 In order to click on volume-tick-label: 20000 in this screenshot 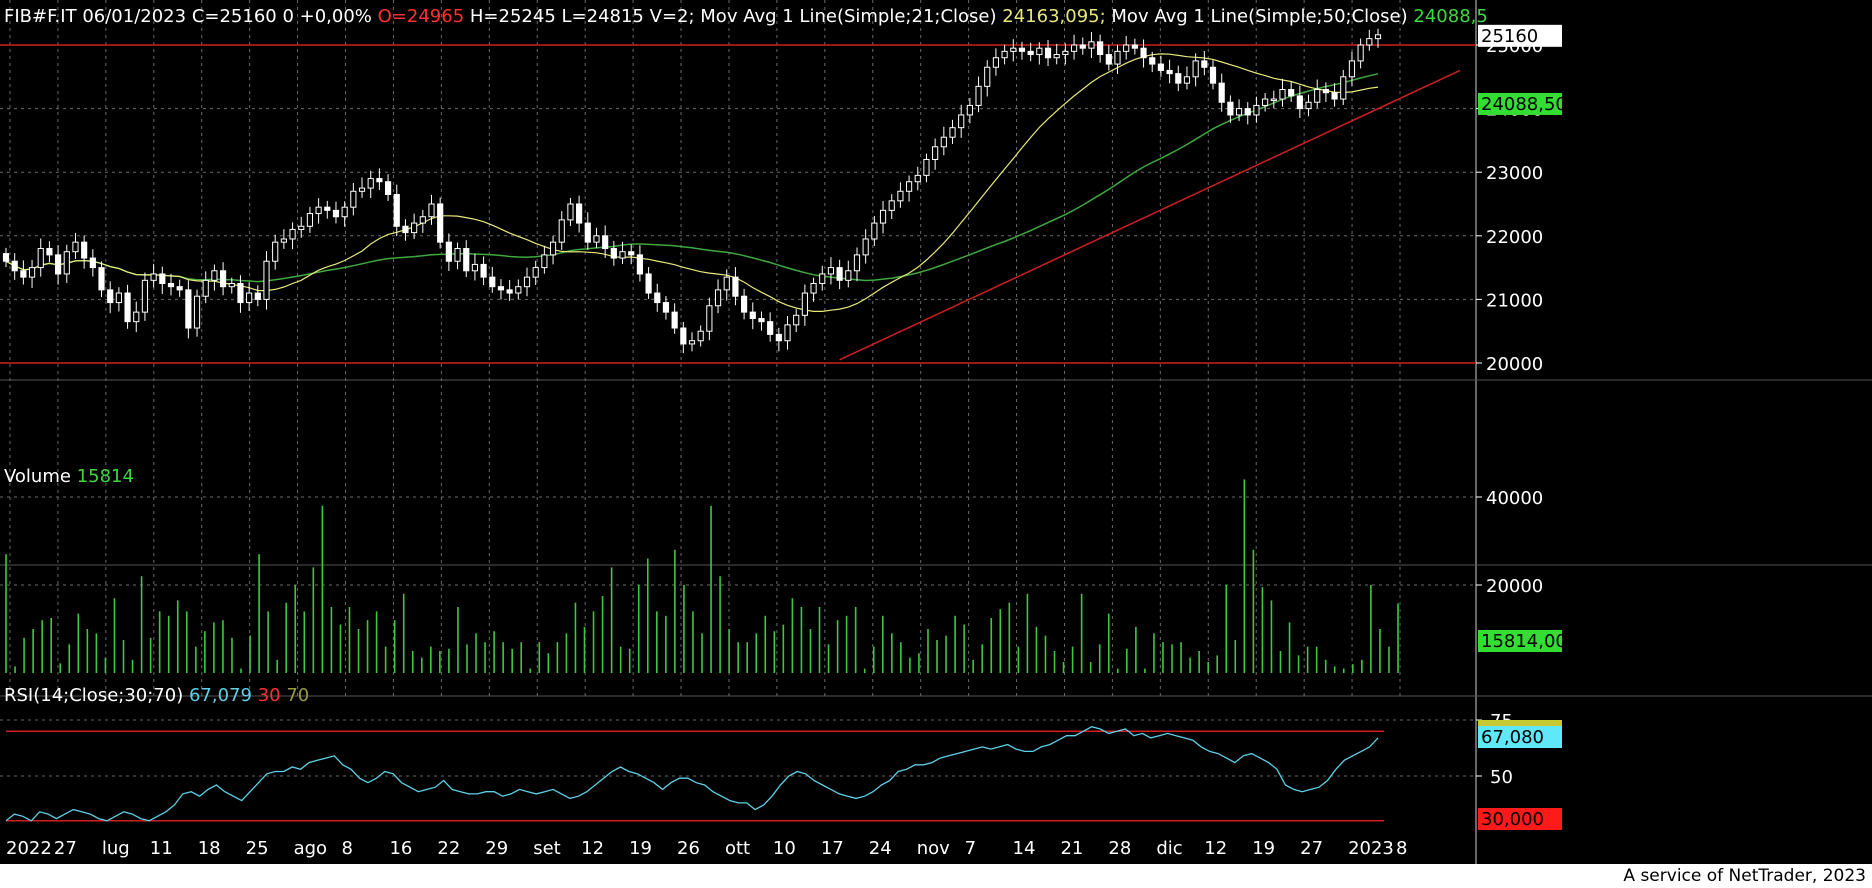, I will do `click(1514, 586)`.